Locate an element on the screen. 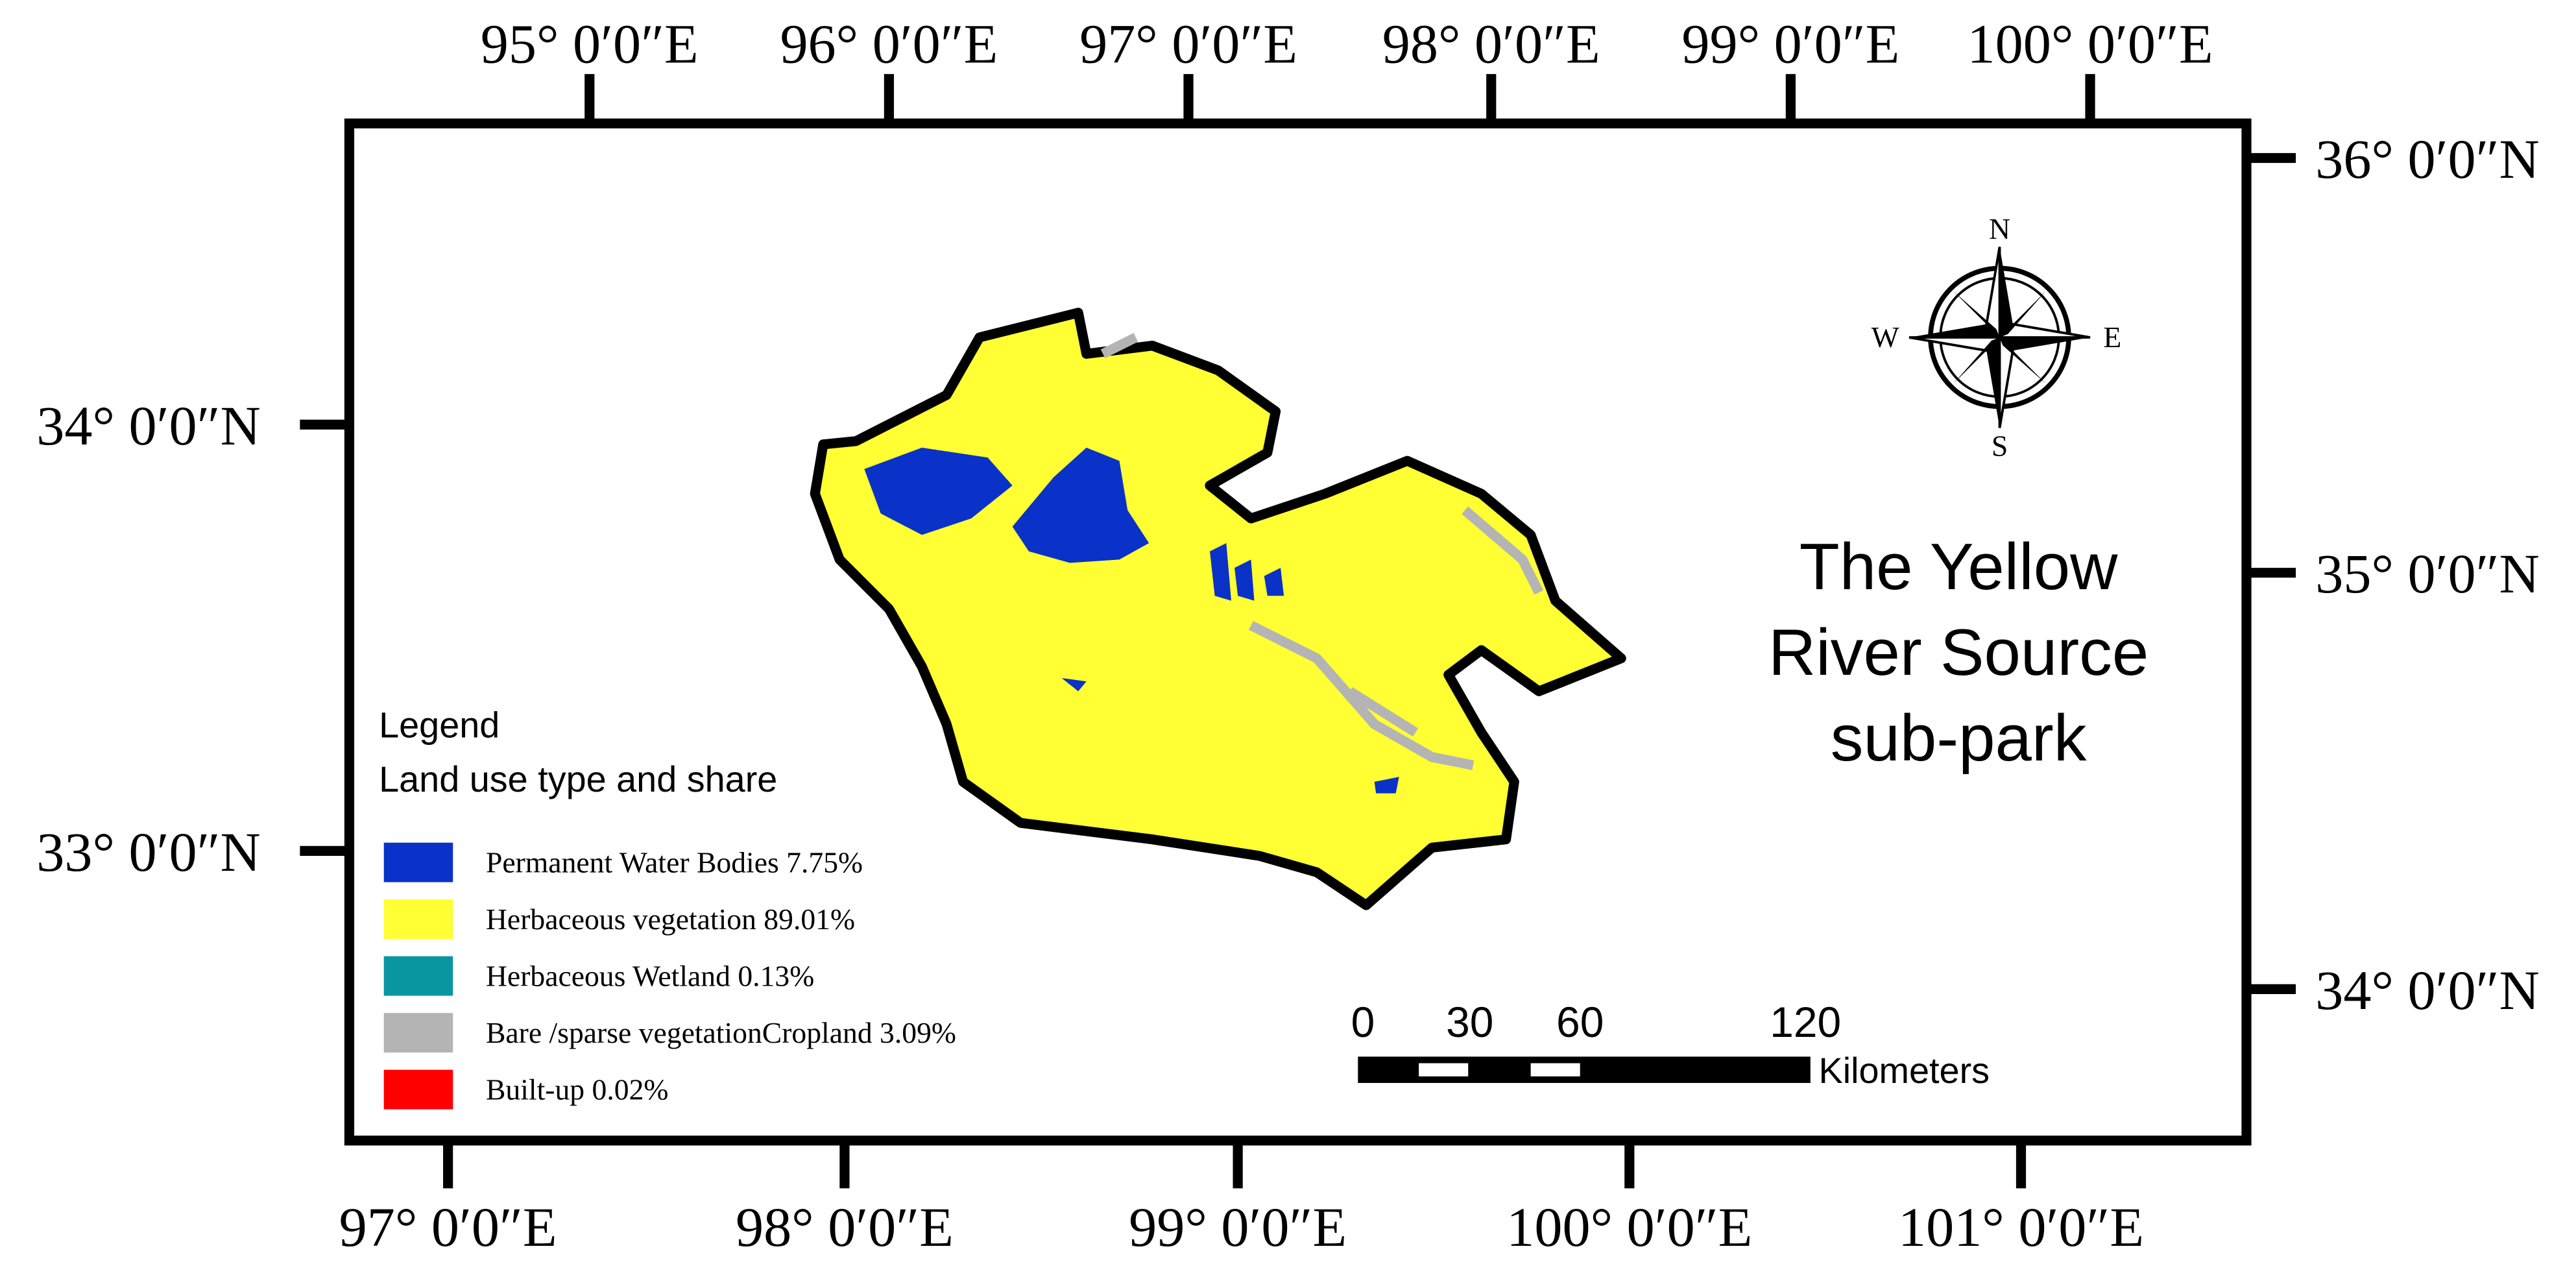 This screenshot has width=2576, height=1264. compass-w: W is located at coordinates (1885, 337).